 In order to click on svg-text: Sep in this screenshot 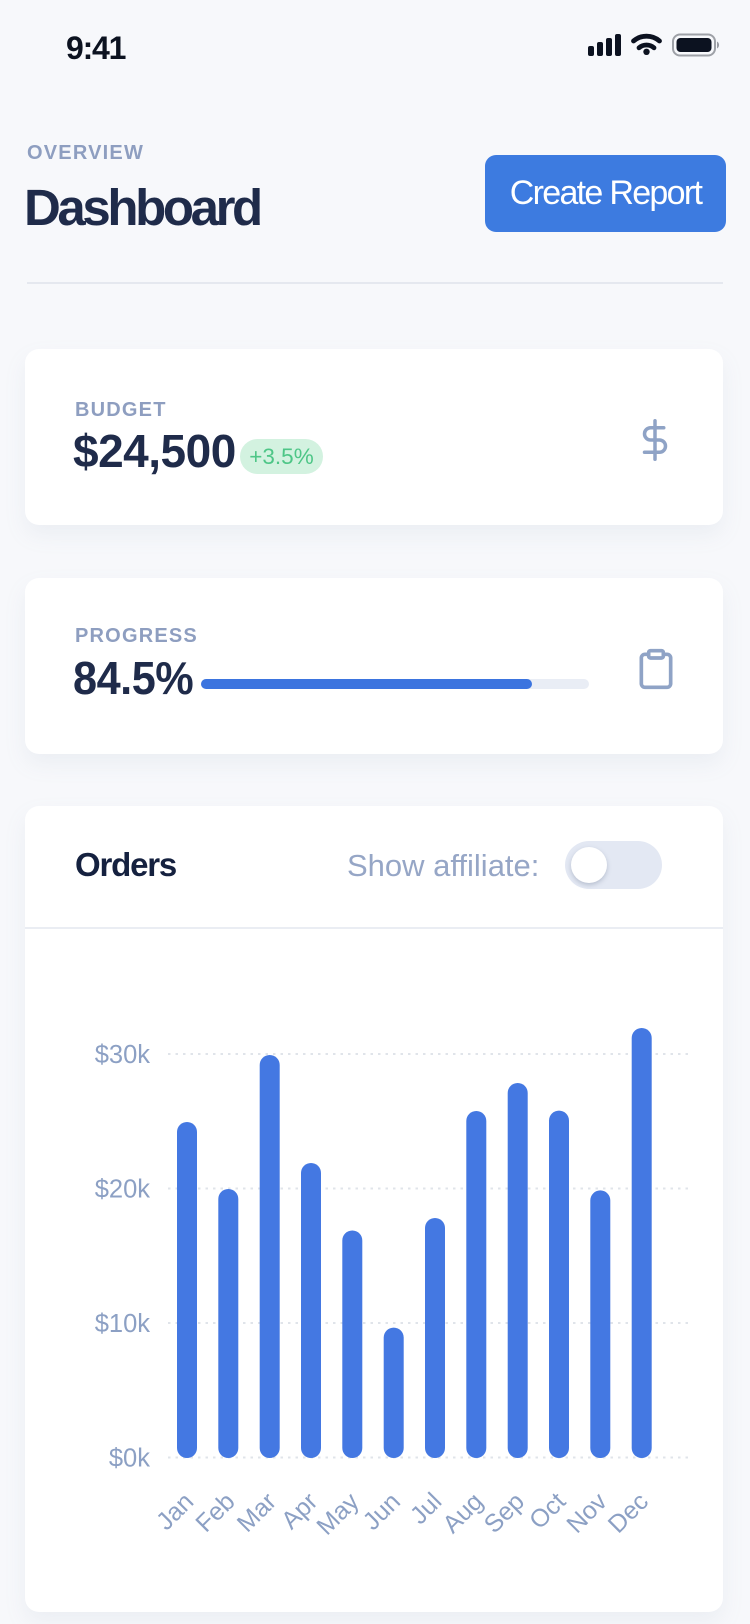, I will do `click(504, 1512)`.